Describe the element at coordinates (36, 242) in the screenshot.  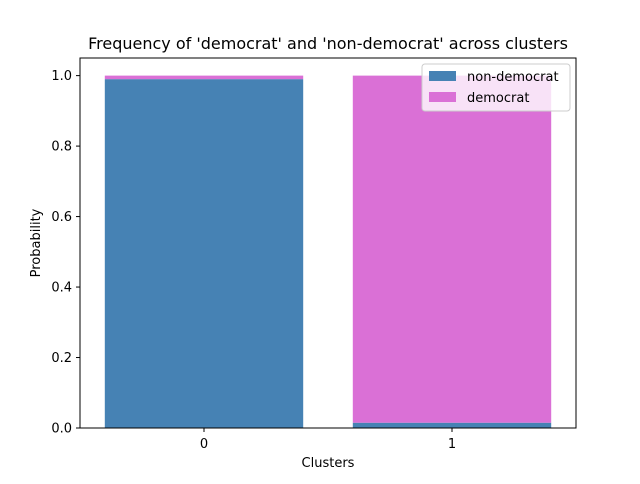
I see `y-axis-label: Probability` at that location.